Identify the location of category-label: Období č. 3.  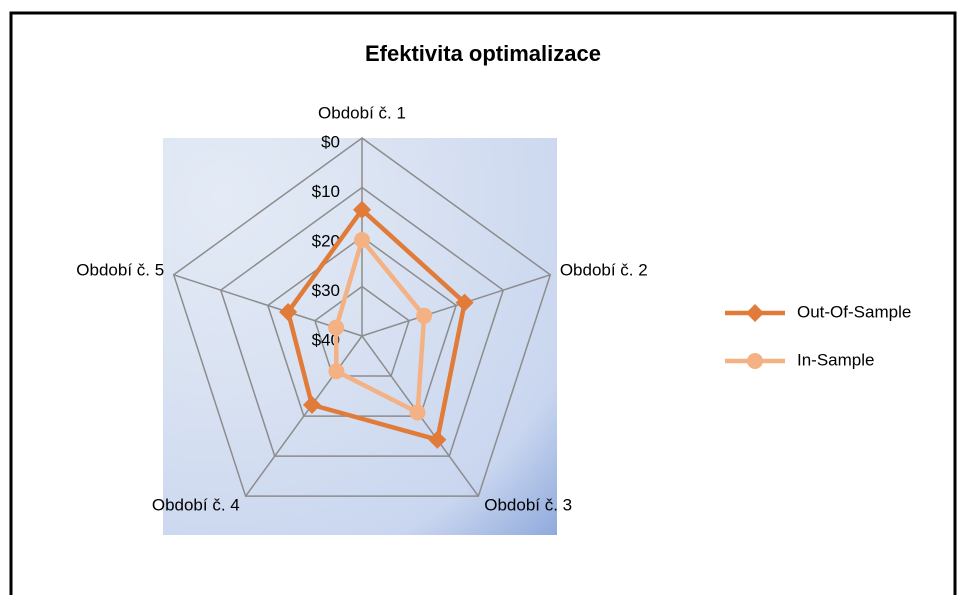
(528, 504).